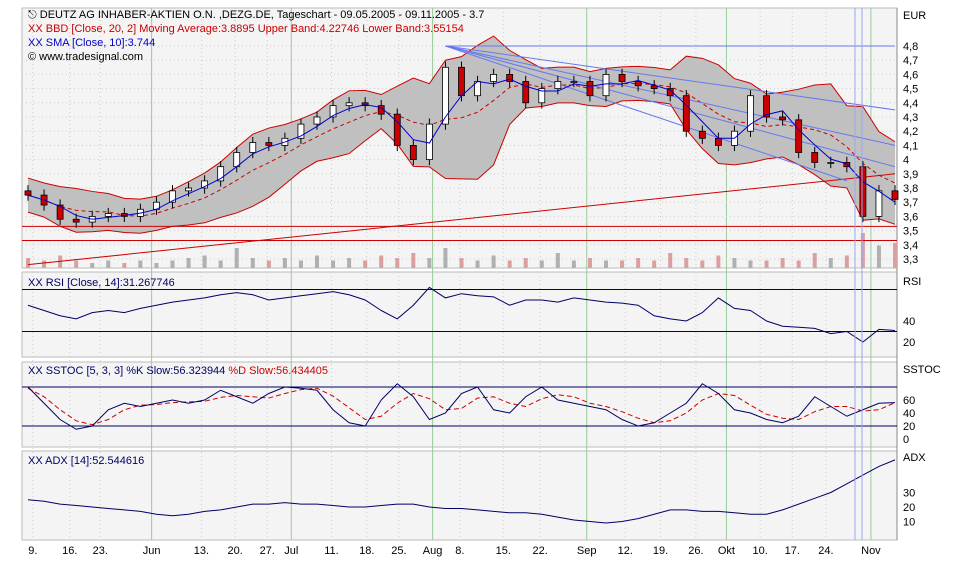  What do you see at coordinates (910, 132) in the screenshot?
I see `price-tick-label: 4,2` at bounding box center [910, 132].